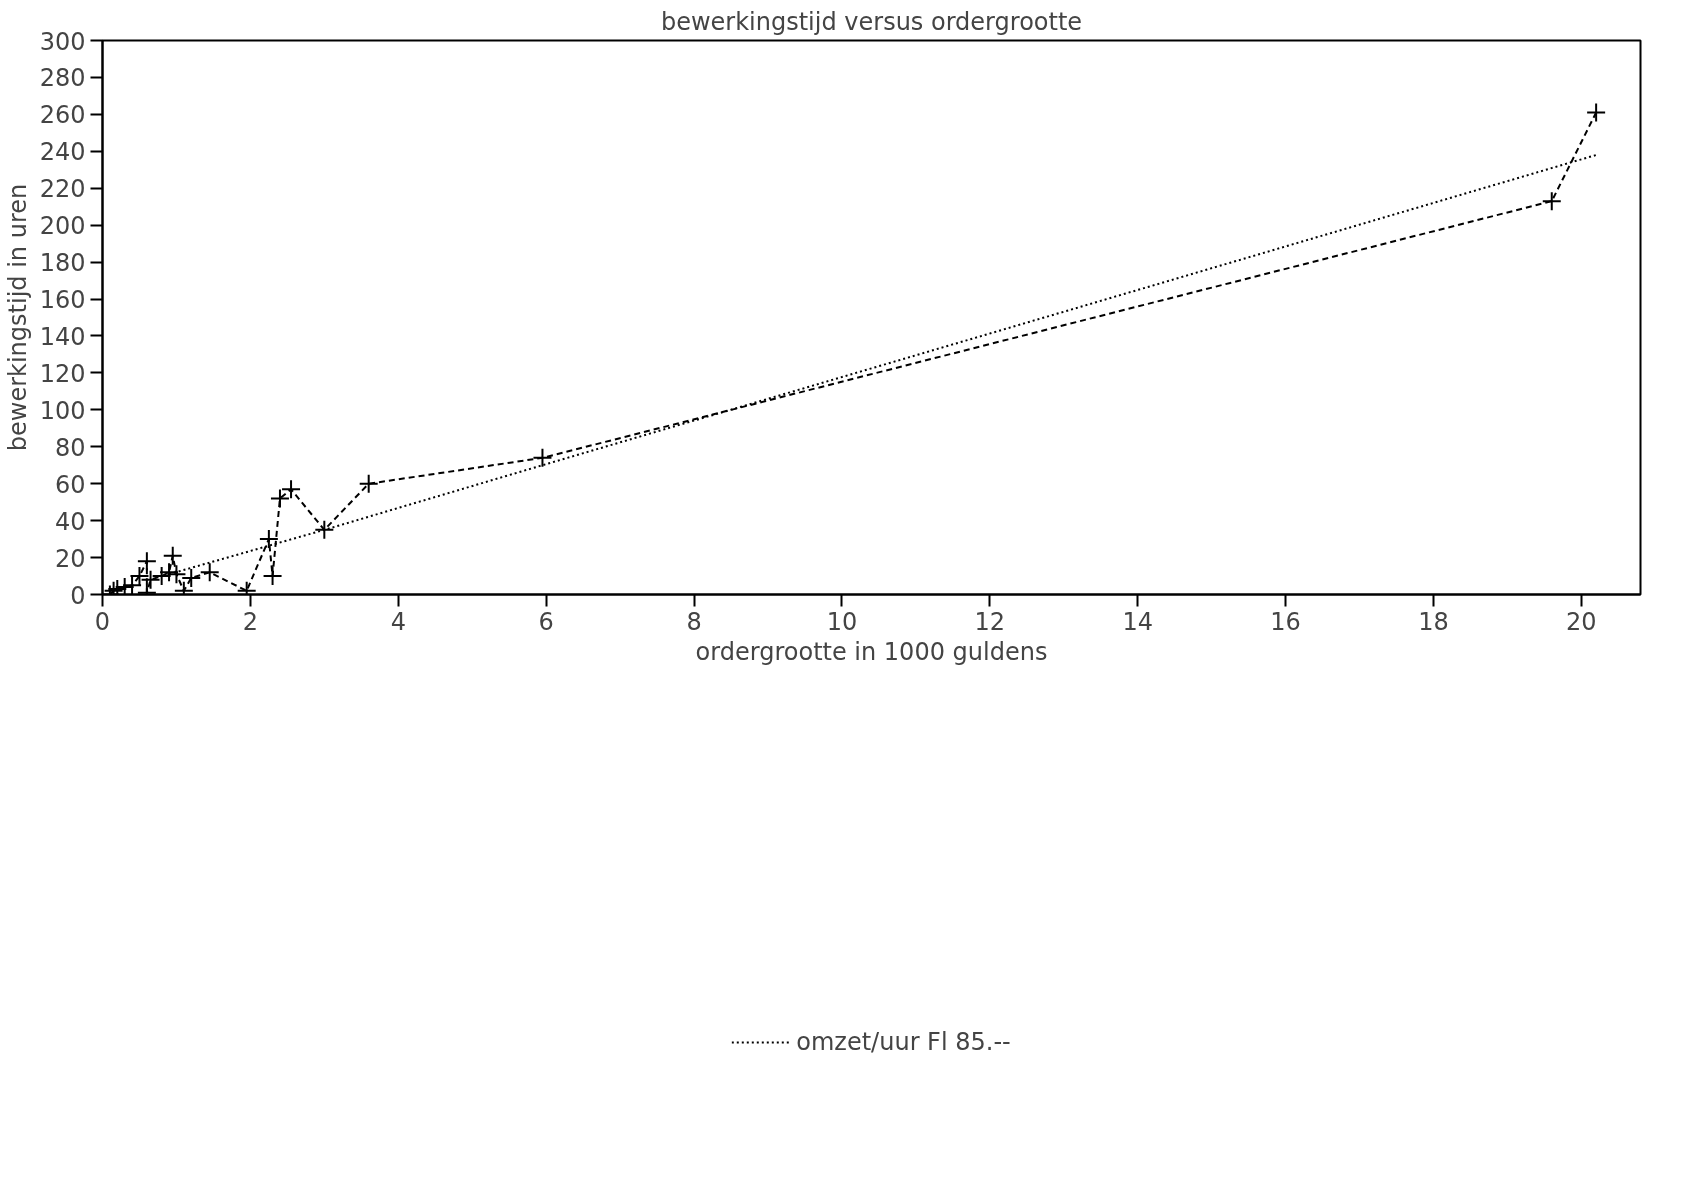 This screenshot has width=1706, height=1184. What do you see at coordinates (17, 317) in the screenshot?
I see `y-axis-title: bewerkingstijd in uren` at bounding box center [17, 317].